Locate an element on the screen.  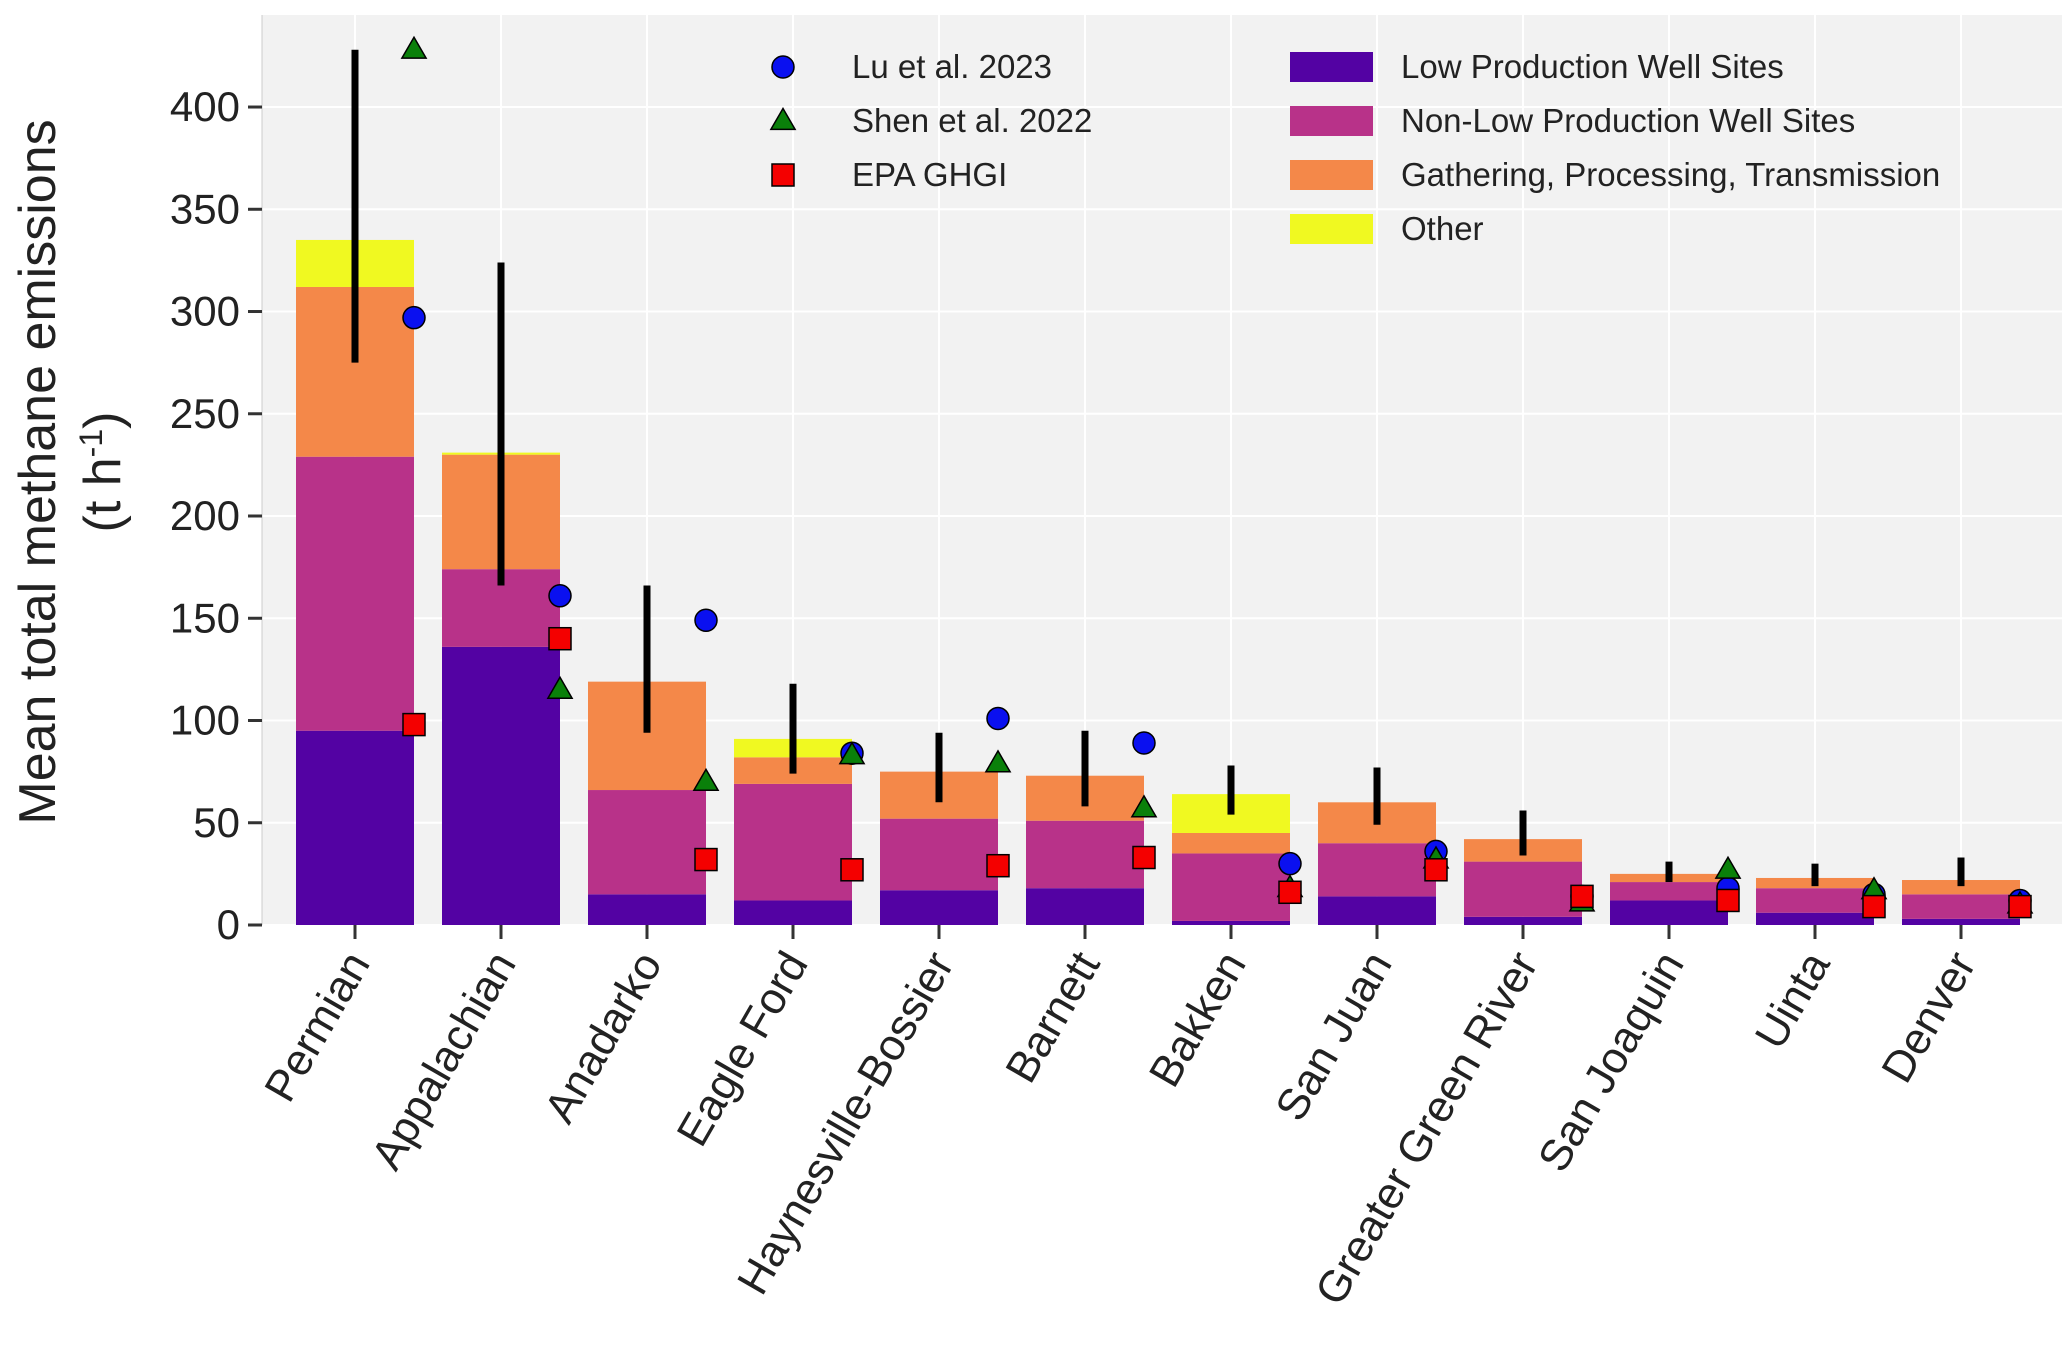
x-tick-label: Eagle Ford is located at coordinates (743, 1049).